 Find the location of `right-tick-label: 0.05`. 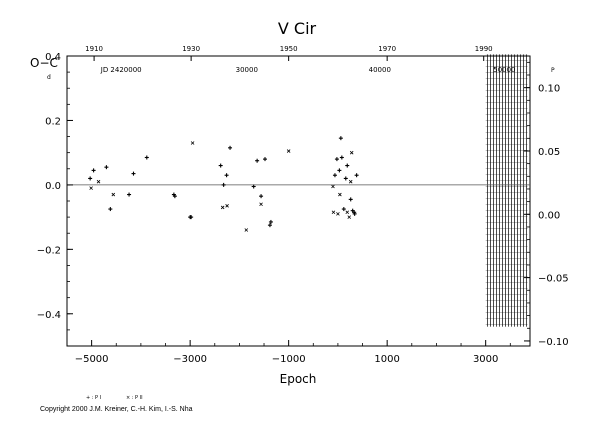

right-tick-label: 0.05 is located at coordinates (549, 152).